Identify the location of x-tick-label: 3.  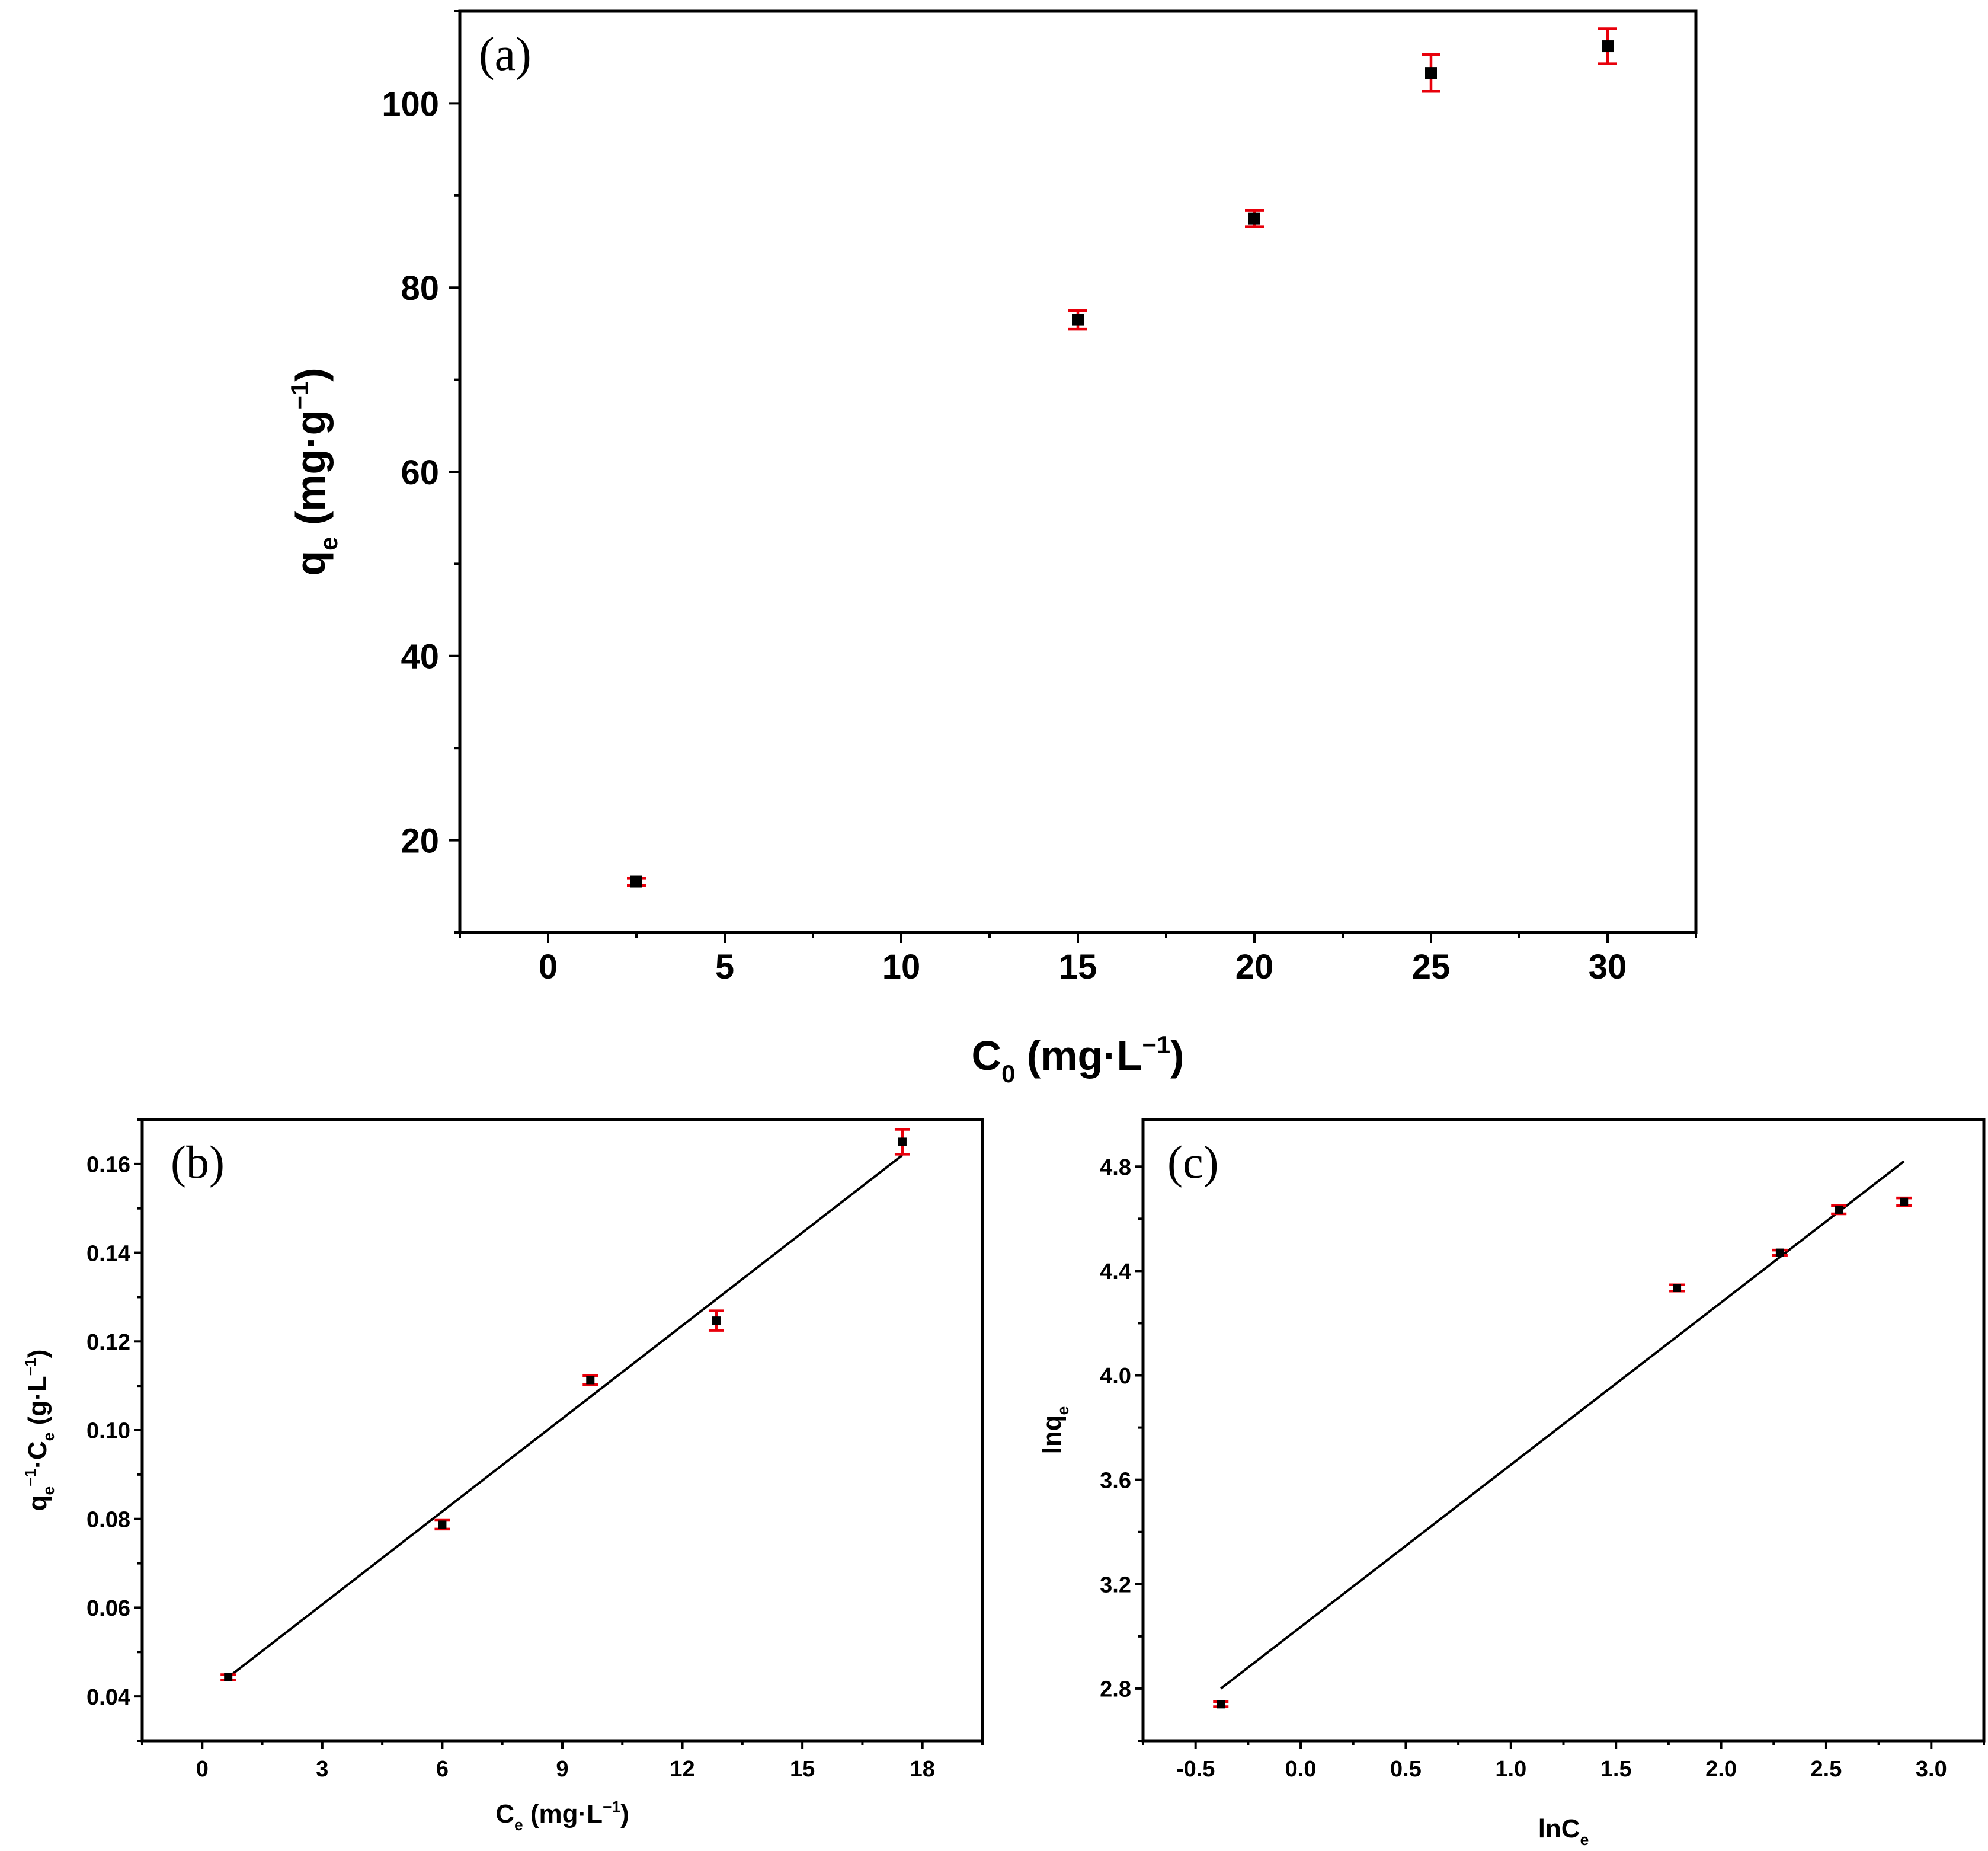
(322, 1770).